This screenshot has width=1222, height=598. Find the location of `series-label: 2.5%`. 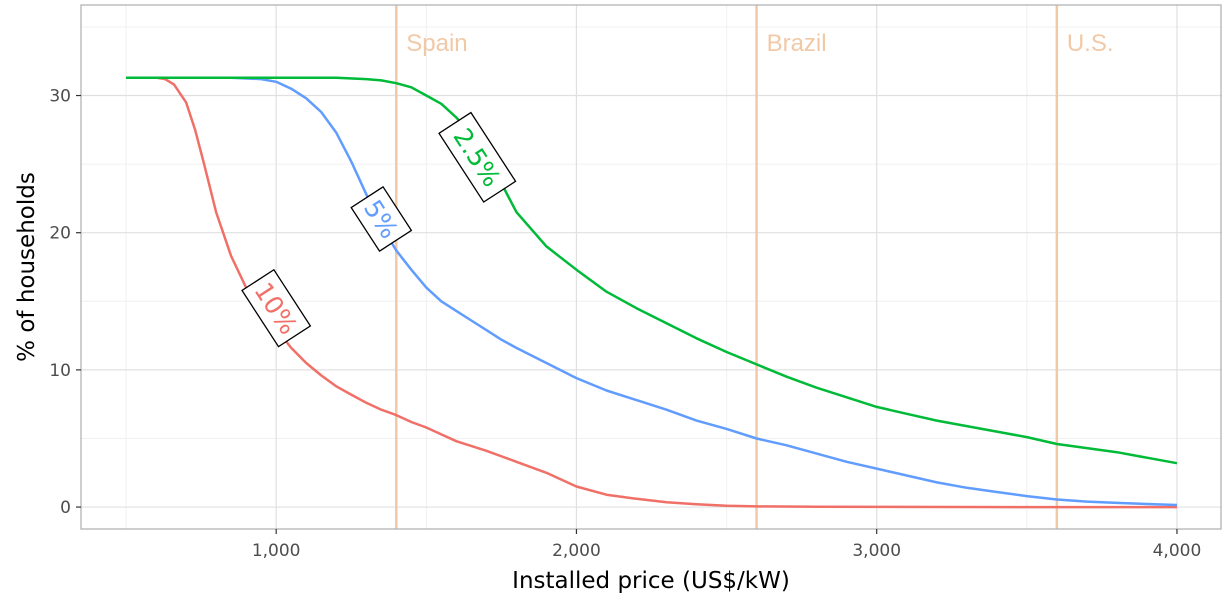

series-label: 2.5% is located at coordinates (477, 157).